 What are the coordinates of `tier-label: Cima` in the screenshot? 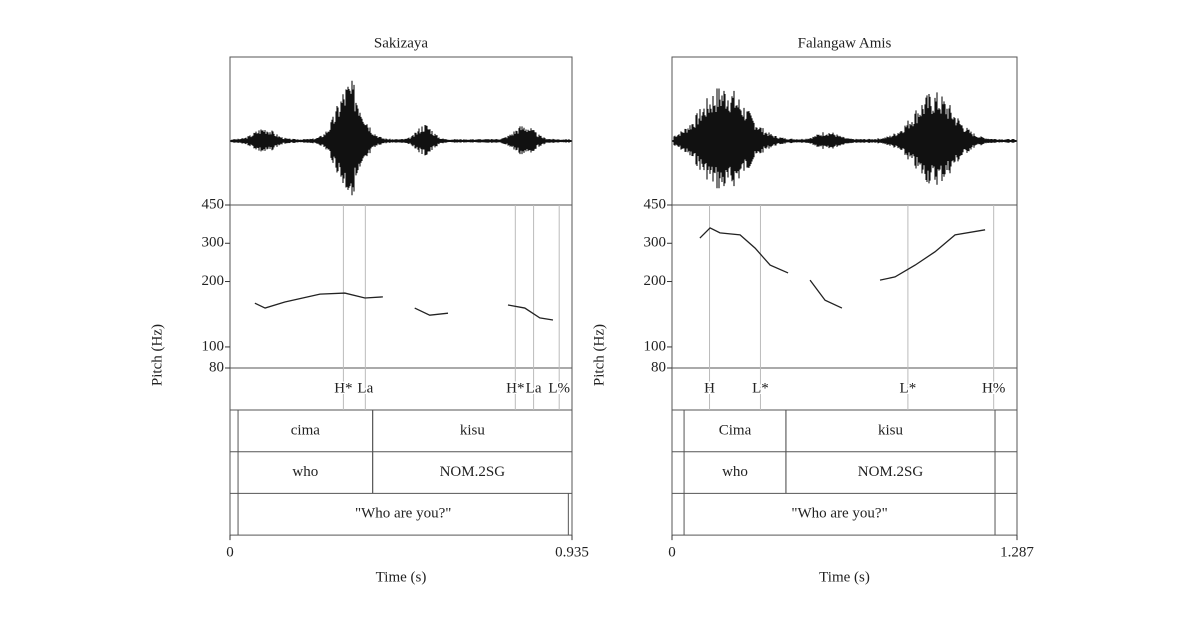 It's located at (735, 430).